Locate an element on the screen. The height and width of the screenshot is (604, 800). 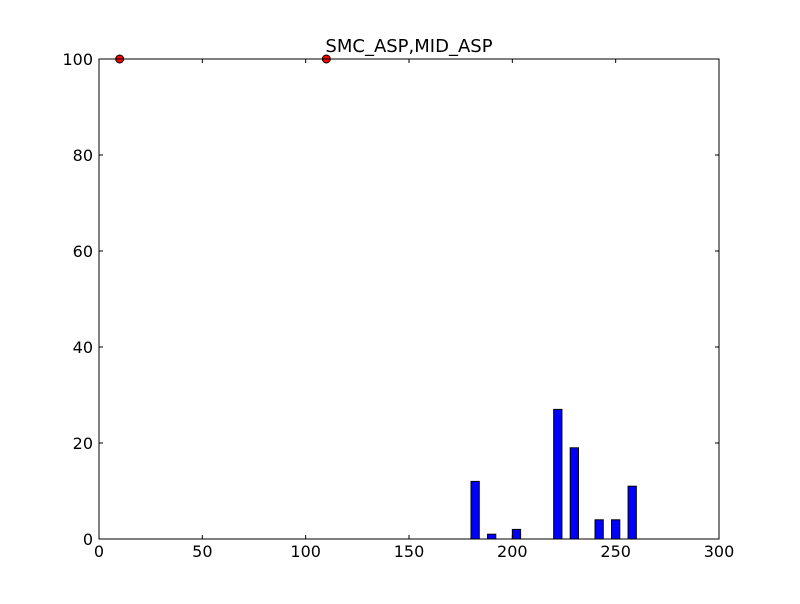
x-tick-label-1: 50 is located at coordinates (202, 551).